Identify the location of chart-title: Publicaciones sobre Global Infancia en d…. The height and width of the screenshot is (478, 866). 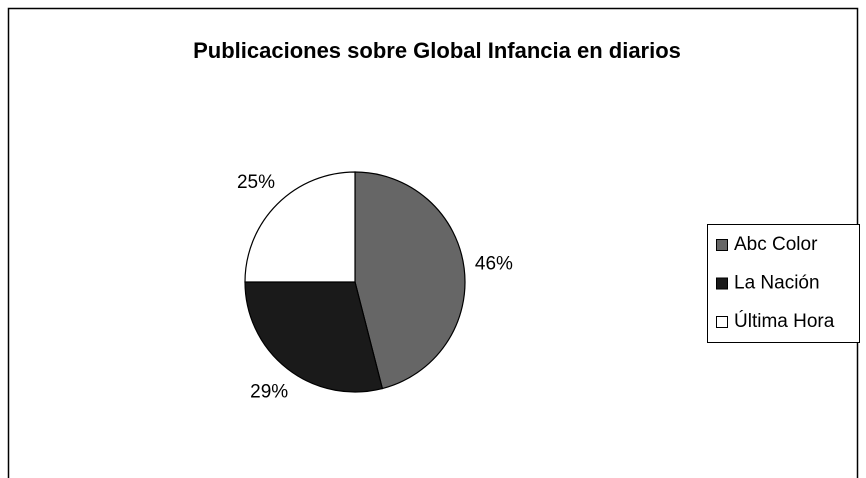
(437, 50).